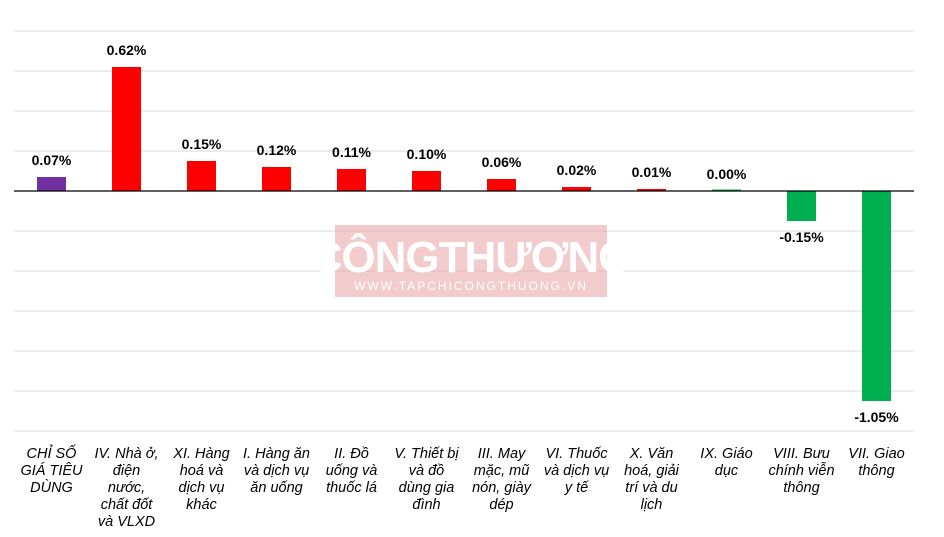  I want to click on category-label-line: và VLXD, so click(126, 522).